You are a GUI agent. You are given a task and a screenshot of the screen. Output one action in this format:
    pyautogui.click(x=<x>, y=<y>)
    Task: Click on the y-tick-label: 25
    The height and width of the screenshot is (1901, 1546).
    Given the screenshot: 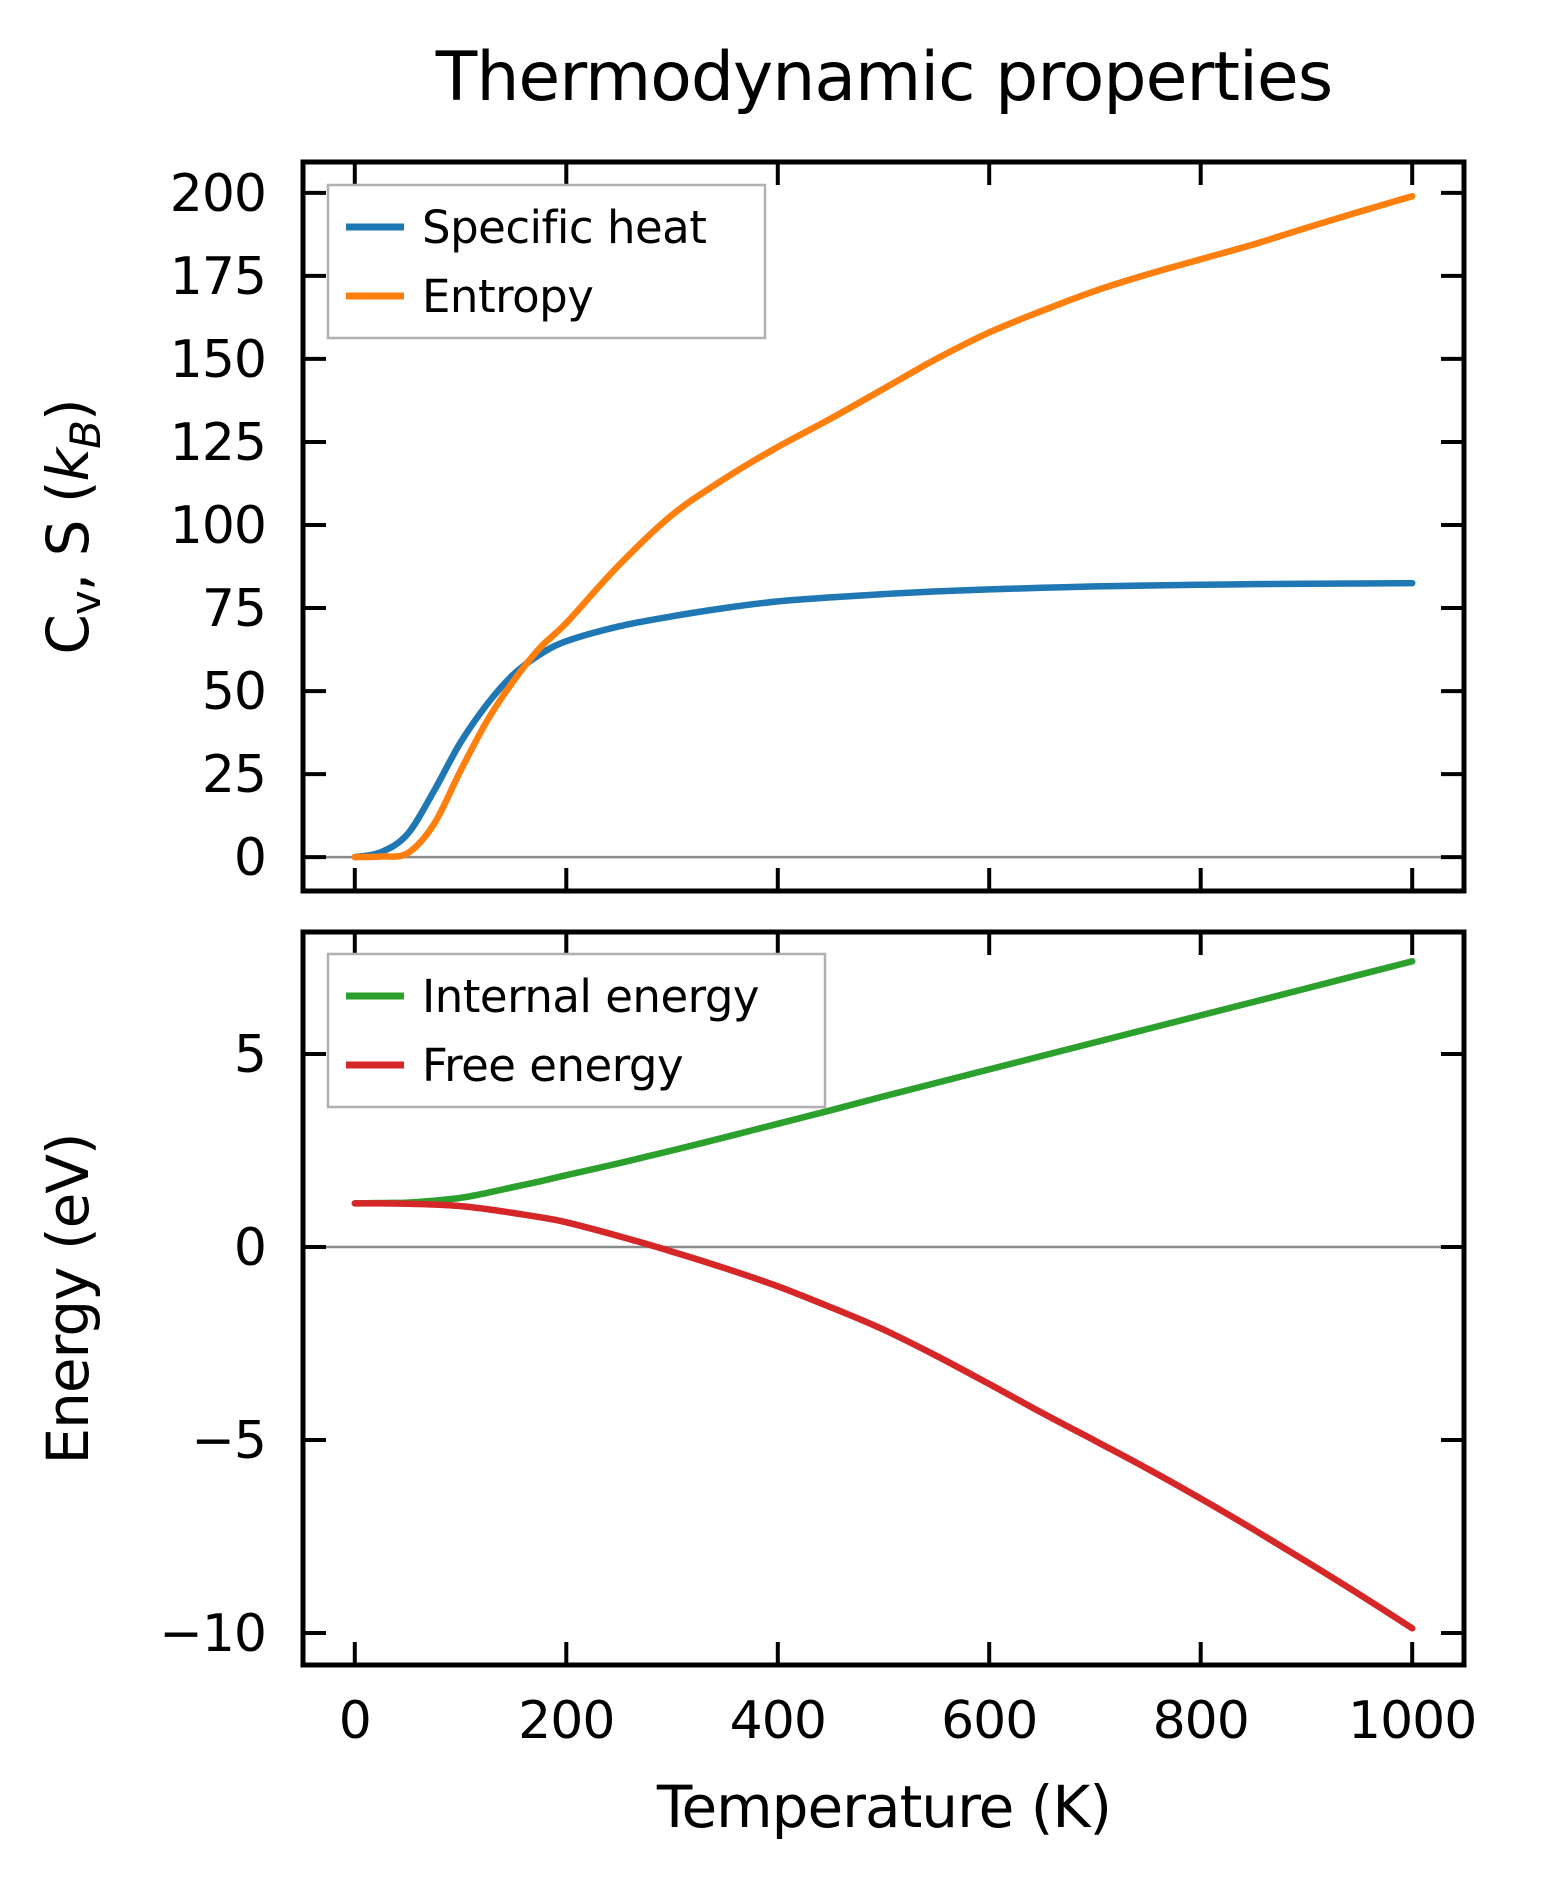 What is the action you would take?
    pyautogui.click(x=234, y=775)
    